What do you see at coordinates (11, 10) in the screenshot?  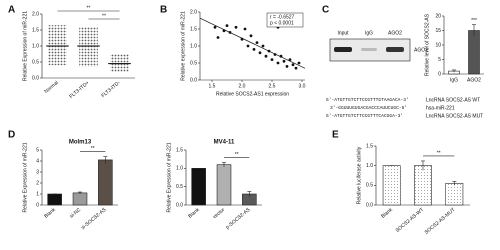 I see `panel-label: A` at bounding box center [11, 10].